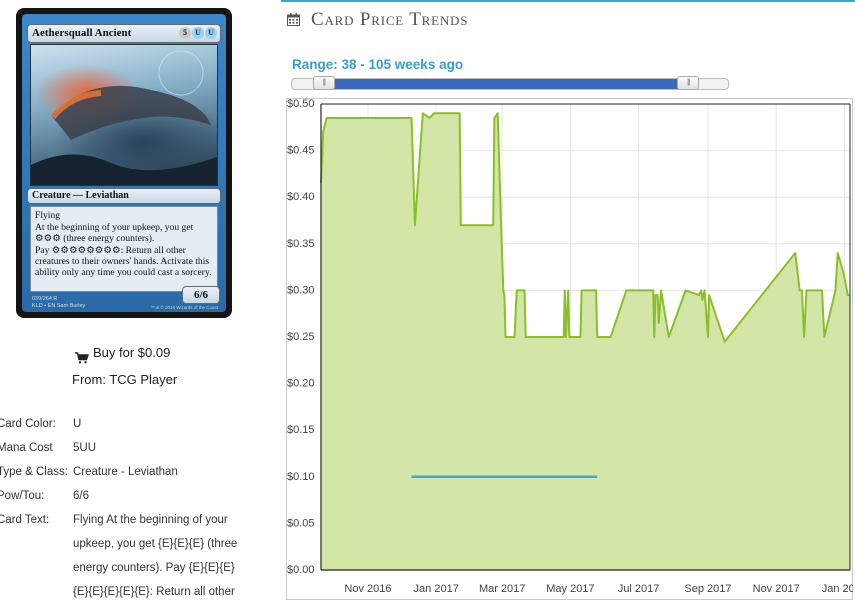 The image size is (855, 604). Describe the element at coordinates (80, 195) in the screenshot. I see `card-type-line: Creature — Leviathan` at that location.